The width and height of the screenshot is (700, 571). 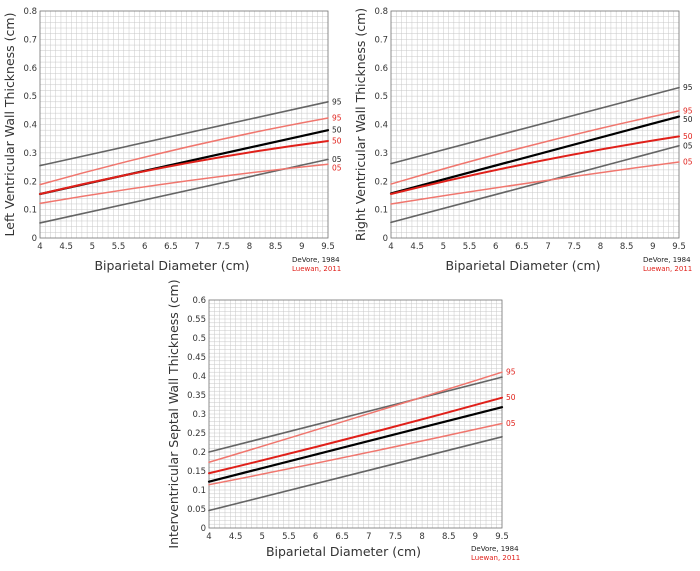 I want to click on y-tick-label: 0.05, so click(x=196, y=510).